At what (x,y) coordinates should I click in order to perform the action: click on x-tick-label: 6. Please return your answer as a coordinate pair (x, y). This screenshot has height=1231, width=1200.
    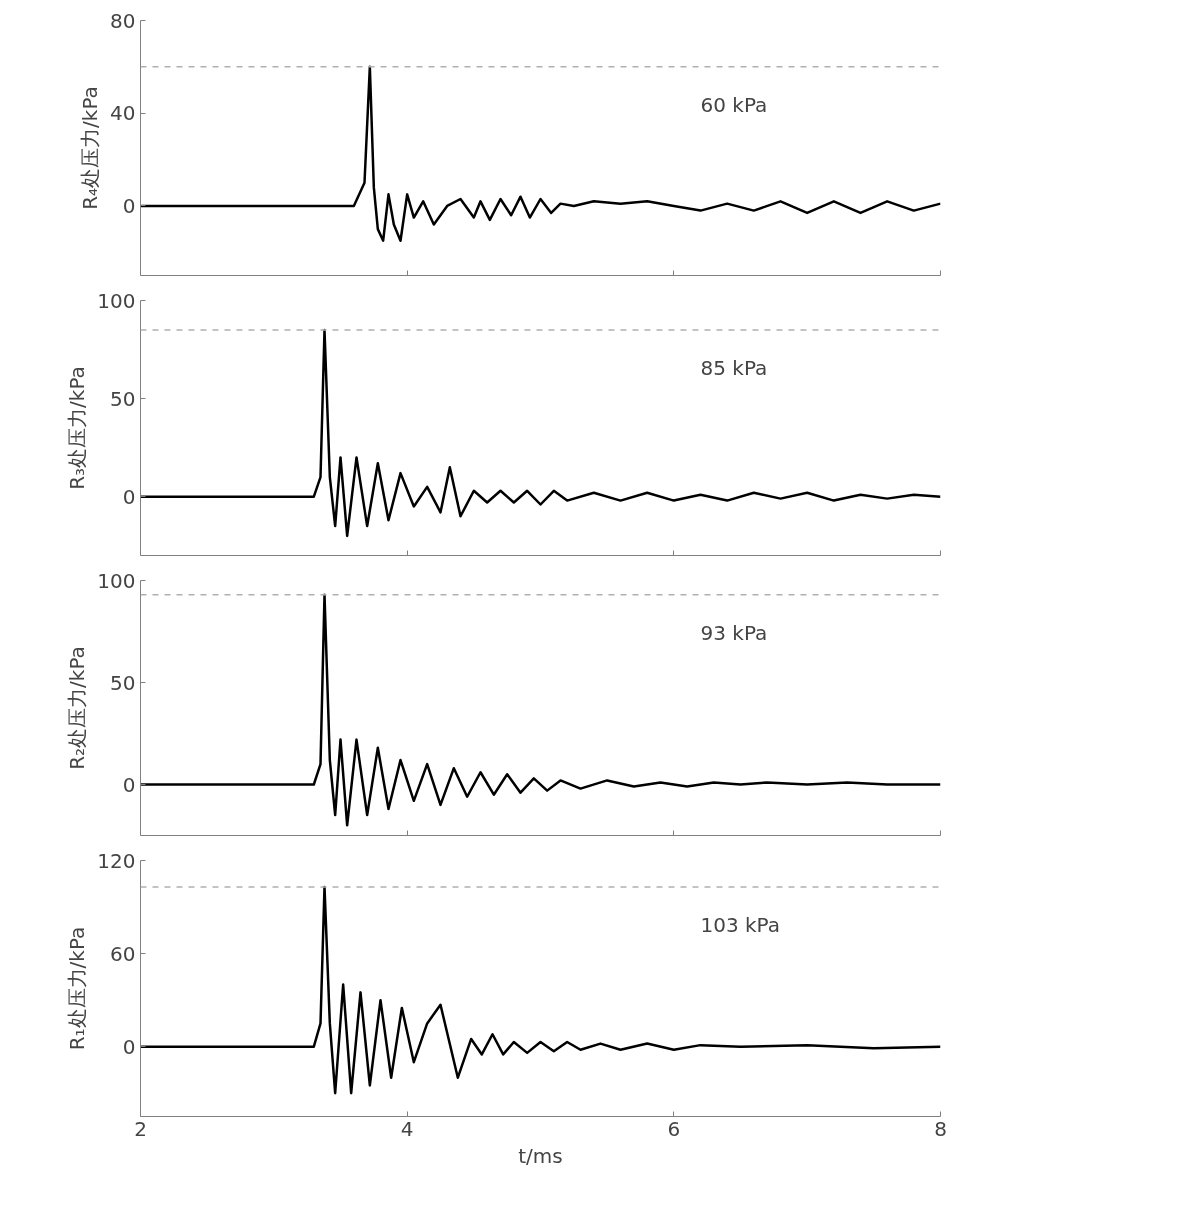
    Looking at the image, I should click on (674, 1128).